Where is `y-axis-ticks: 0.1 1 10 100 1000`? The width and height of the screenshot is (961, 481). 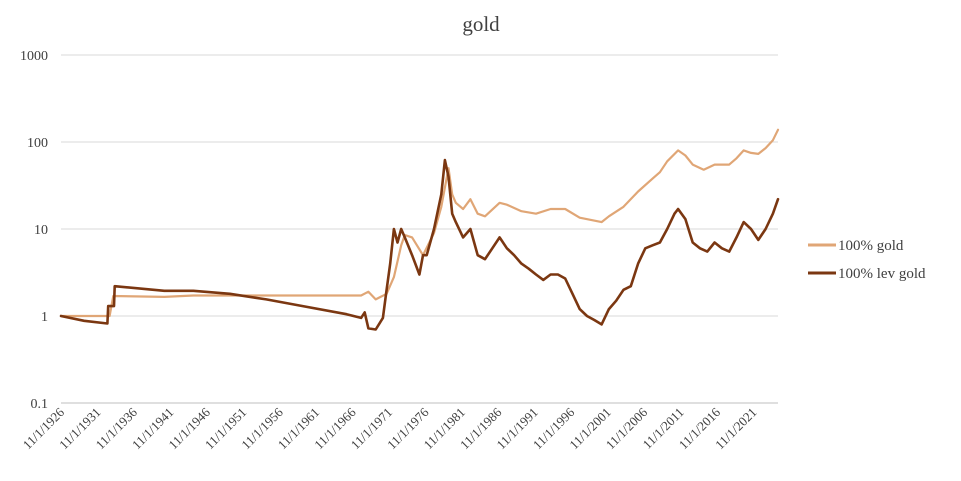 y-axis-ticks: 0.1 1 10 100 1000 is located at coordinates (34, 230).